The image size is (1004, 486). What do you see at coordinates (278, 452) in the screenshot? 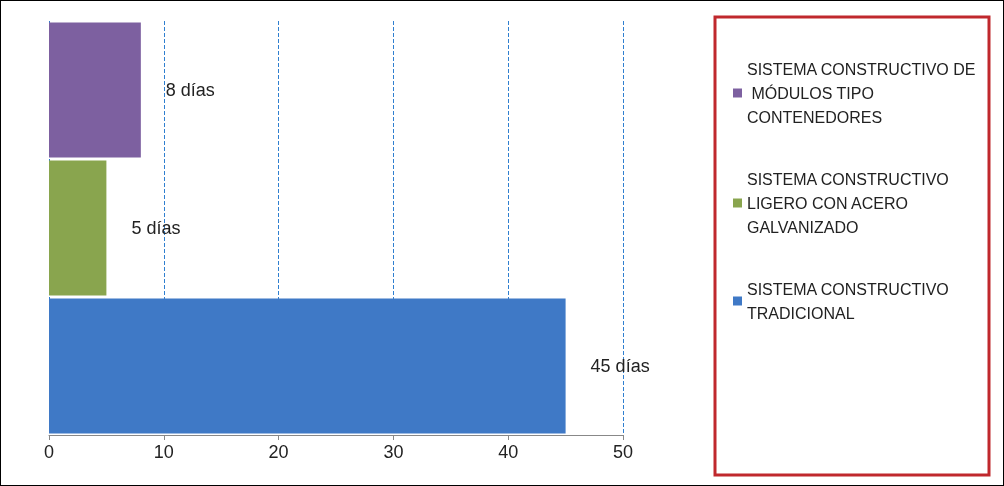
I see `x-tick-label: 20` at bounding box center [278, 452].